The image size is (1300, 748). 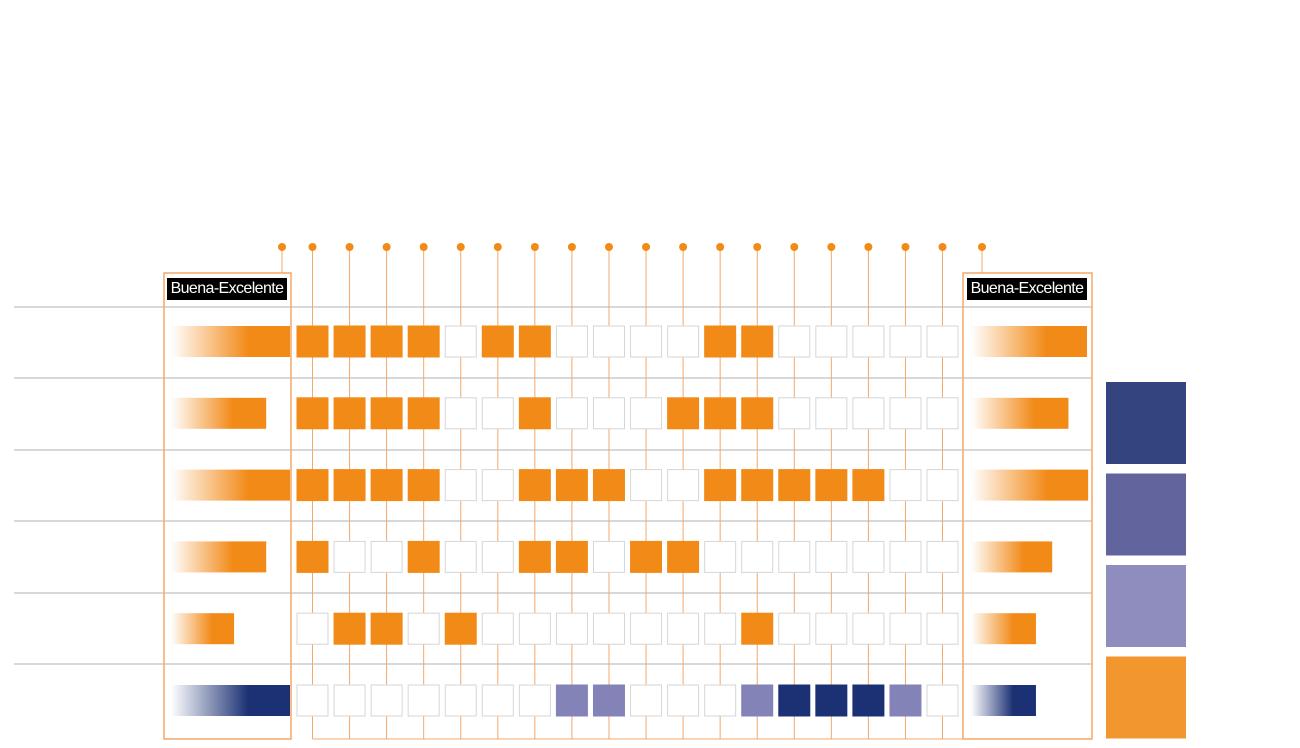 I want to click on cell-r5-c12, so click(x=720, y=628).